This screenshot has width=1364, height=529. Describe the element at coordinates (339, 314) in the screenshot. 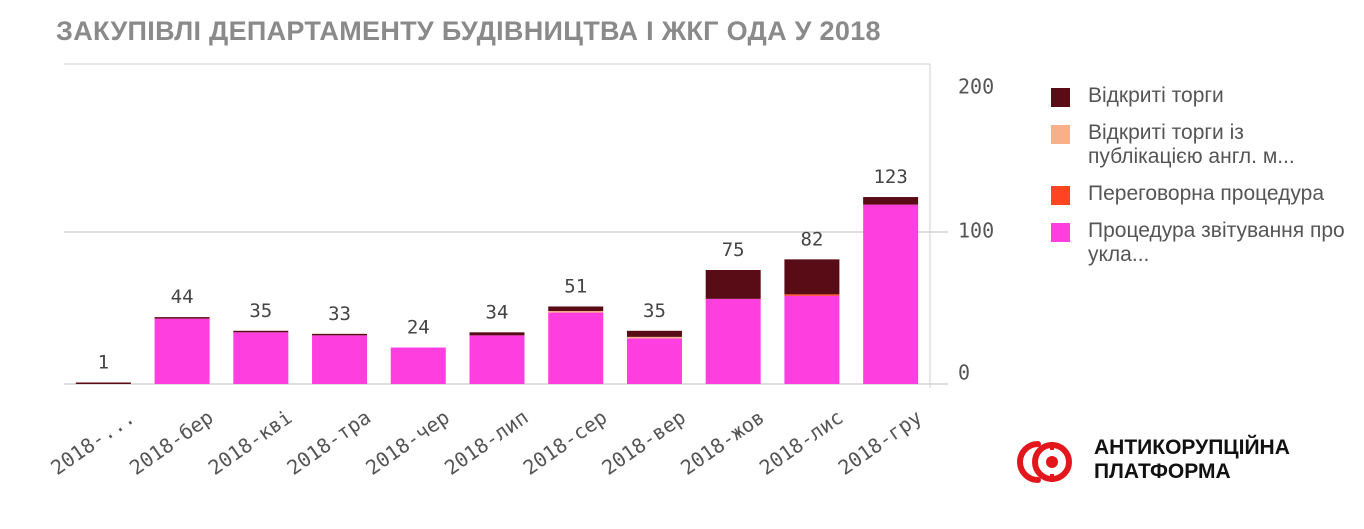

I see `data-label: 33` at that location.